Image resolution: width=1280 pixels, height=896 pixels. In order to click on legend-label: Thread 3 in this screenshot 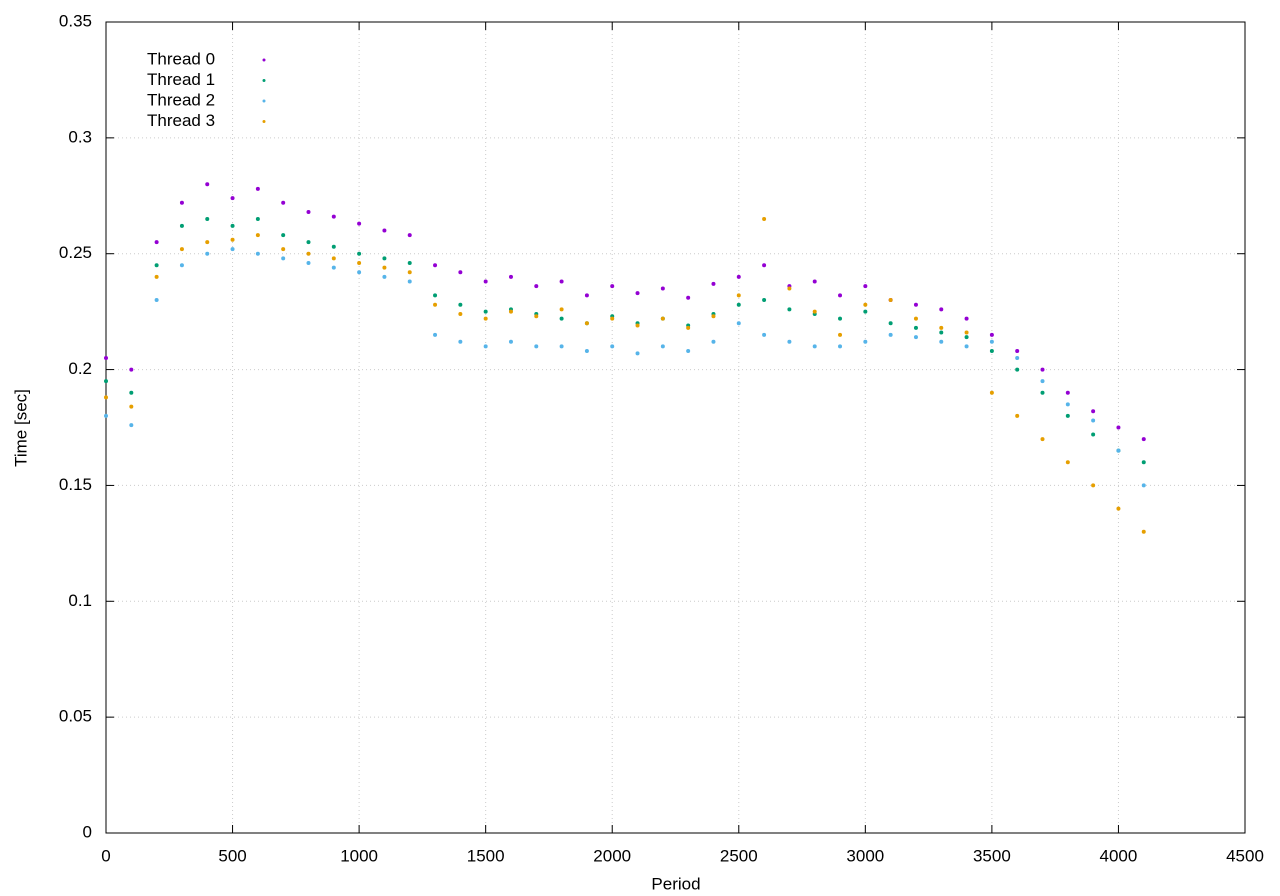, I will do `click(181, 120)`.